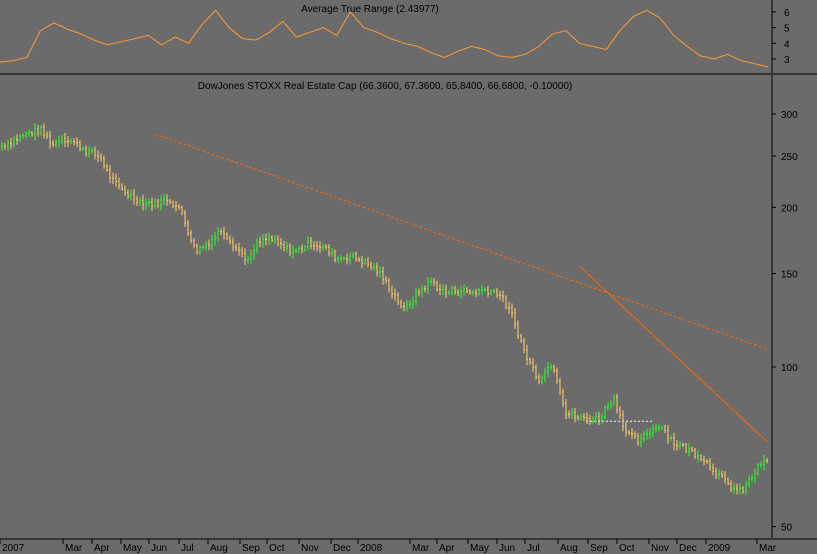 The height and width of the screenshot is (554, 817). I want to click on atr-panel: 6 5 4 3 Average True Range (2.43977), so click(395, 36).